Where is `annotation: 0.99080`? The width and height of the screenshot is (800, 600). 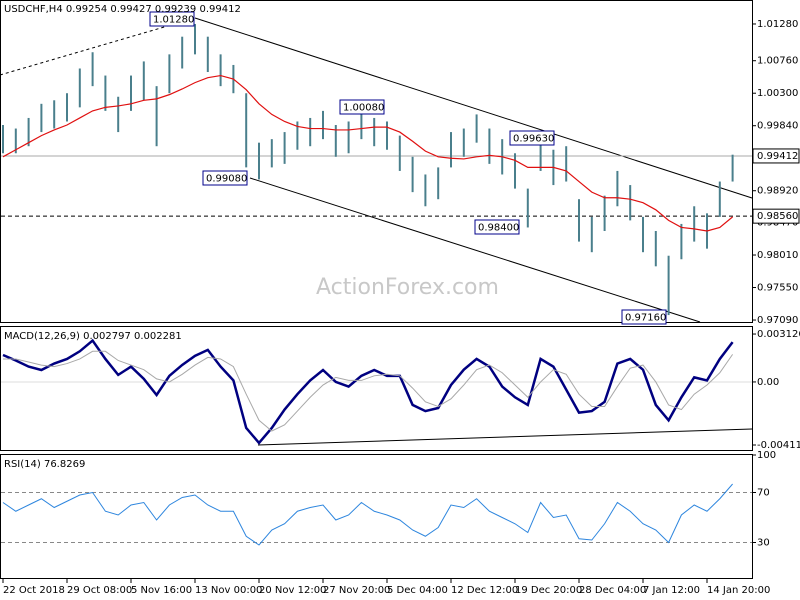 annotation: 0.99080 is located at coordinates (226, 179).